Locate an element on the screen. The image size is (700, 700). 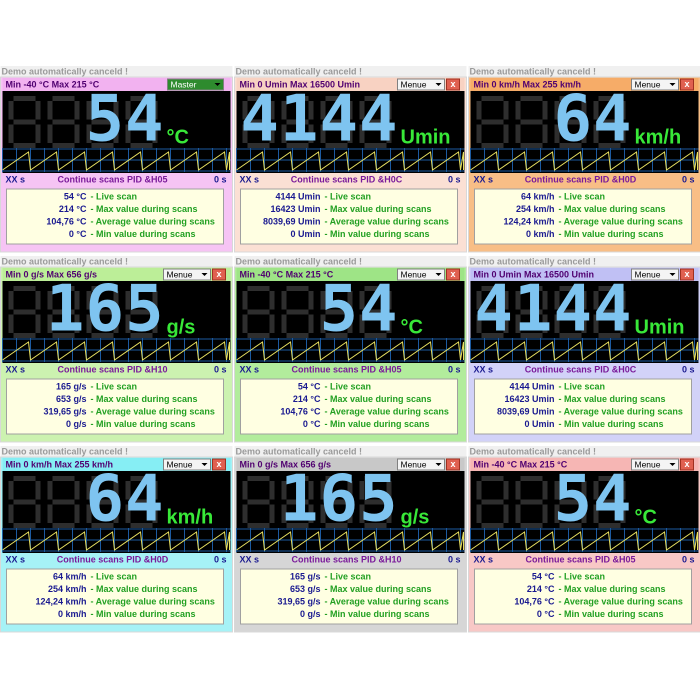
display-unit: Umin is located at coordinates (426, 137).